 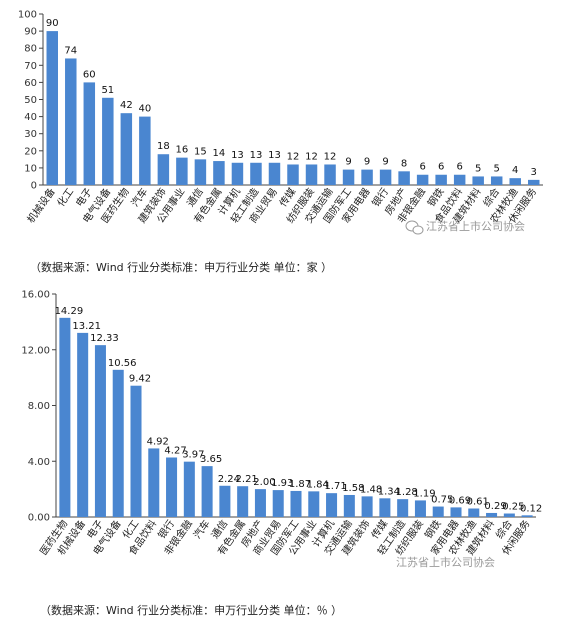 What do you see at coordinates (404, 163) in the screenshot?
I see `data-label: 8` at bounding box center [404, 163].